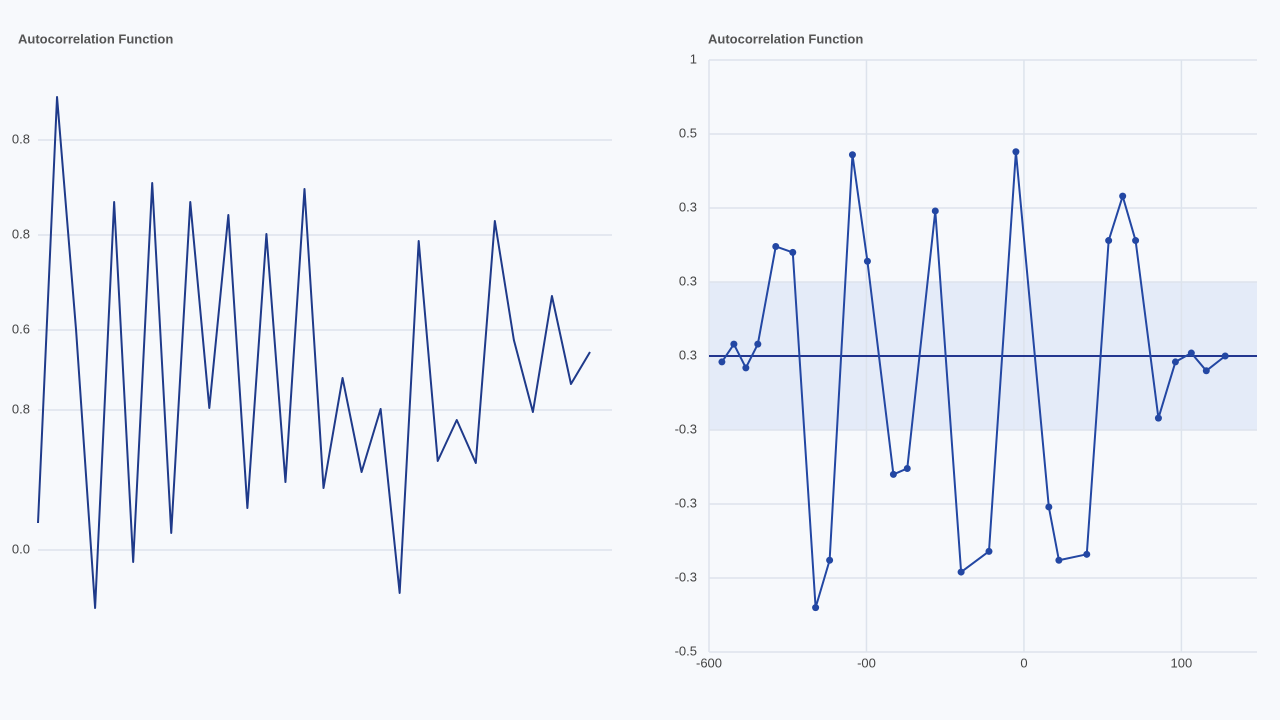  I want to click on y-tick-label: 1, so click(693, 58).